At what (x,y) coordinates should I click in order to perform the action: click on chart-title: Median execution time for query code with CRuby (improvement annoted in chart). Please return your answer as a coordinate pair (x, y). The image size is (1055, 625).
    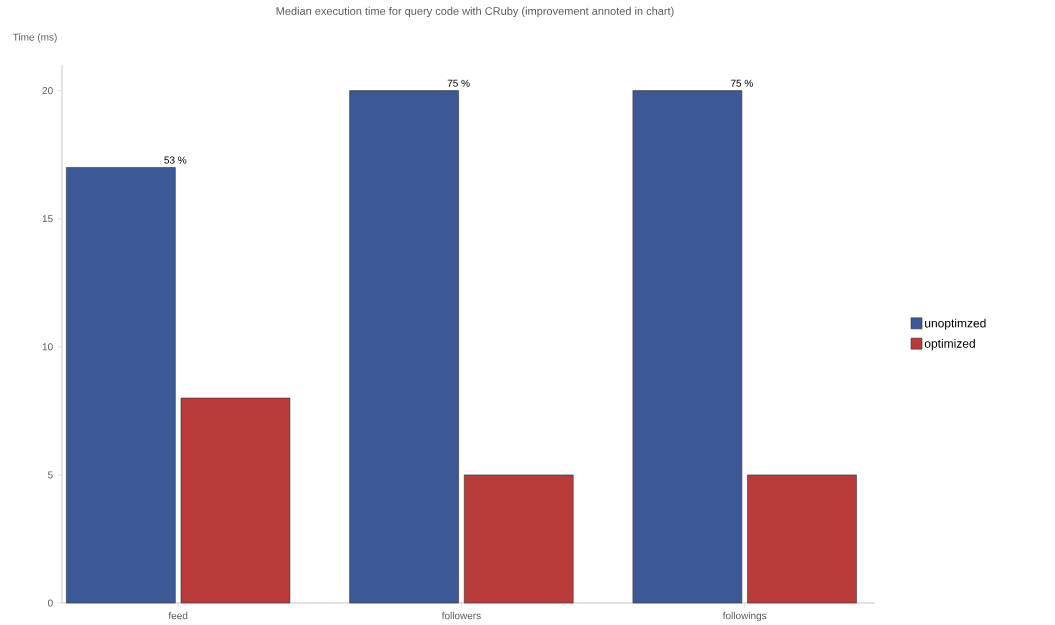
    Looking at the image, I should click on (475, 12).